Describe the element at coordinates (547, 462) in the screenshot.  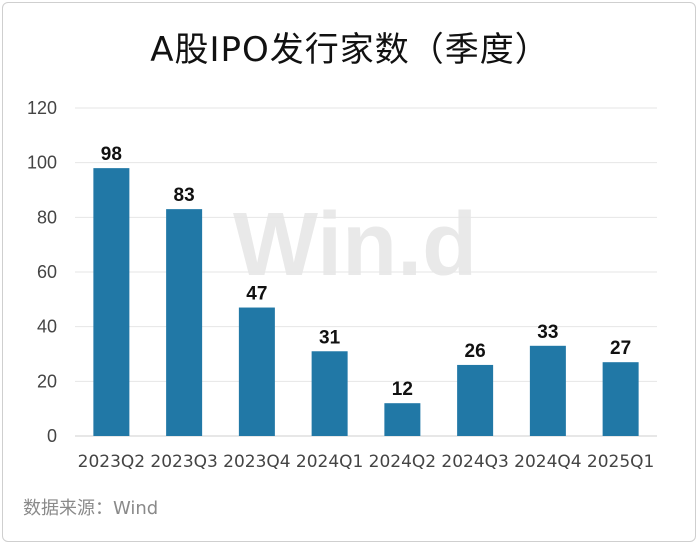
I see `x-tick-label: 2024Q4` at that location.